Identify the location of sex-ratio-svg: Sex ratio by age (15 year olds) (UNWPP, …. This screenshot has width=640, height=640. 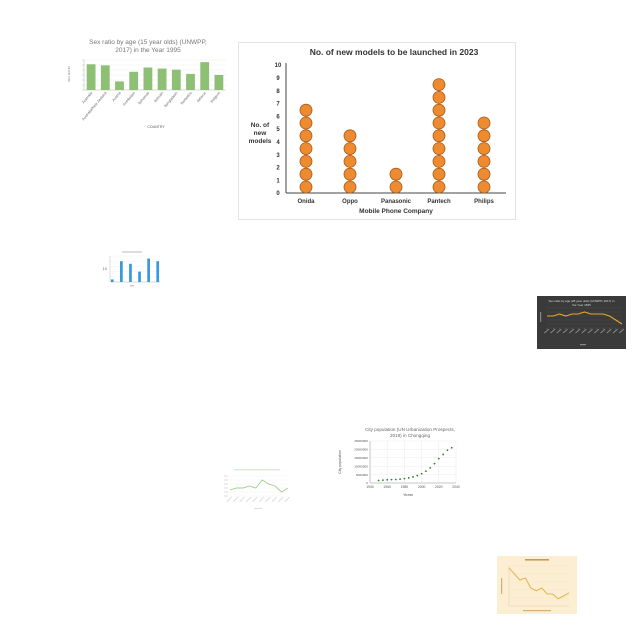
(146, 84).